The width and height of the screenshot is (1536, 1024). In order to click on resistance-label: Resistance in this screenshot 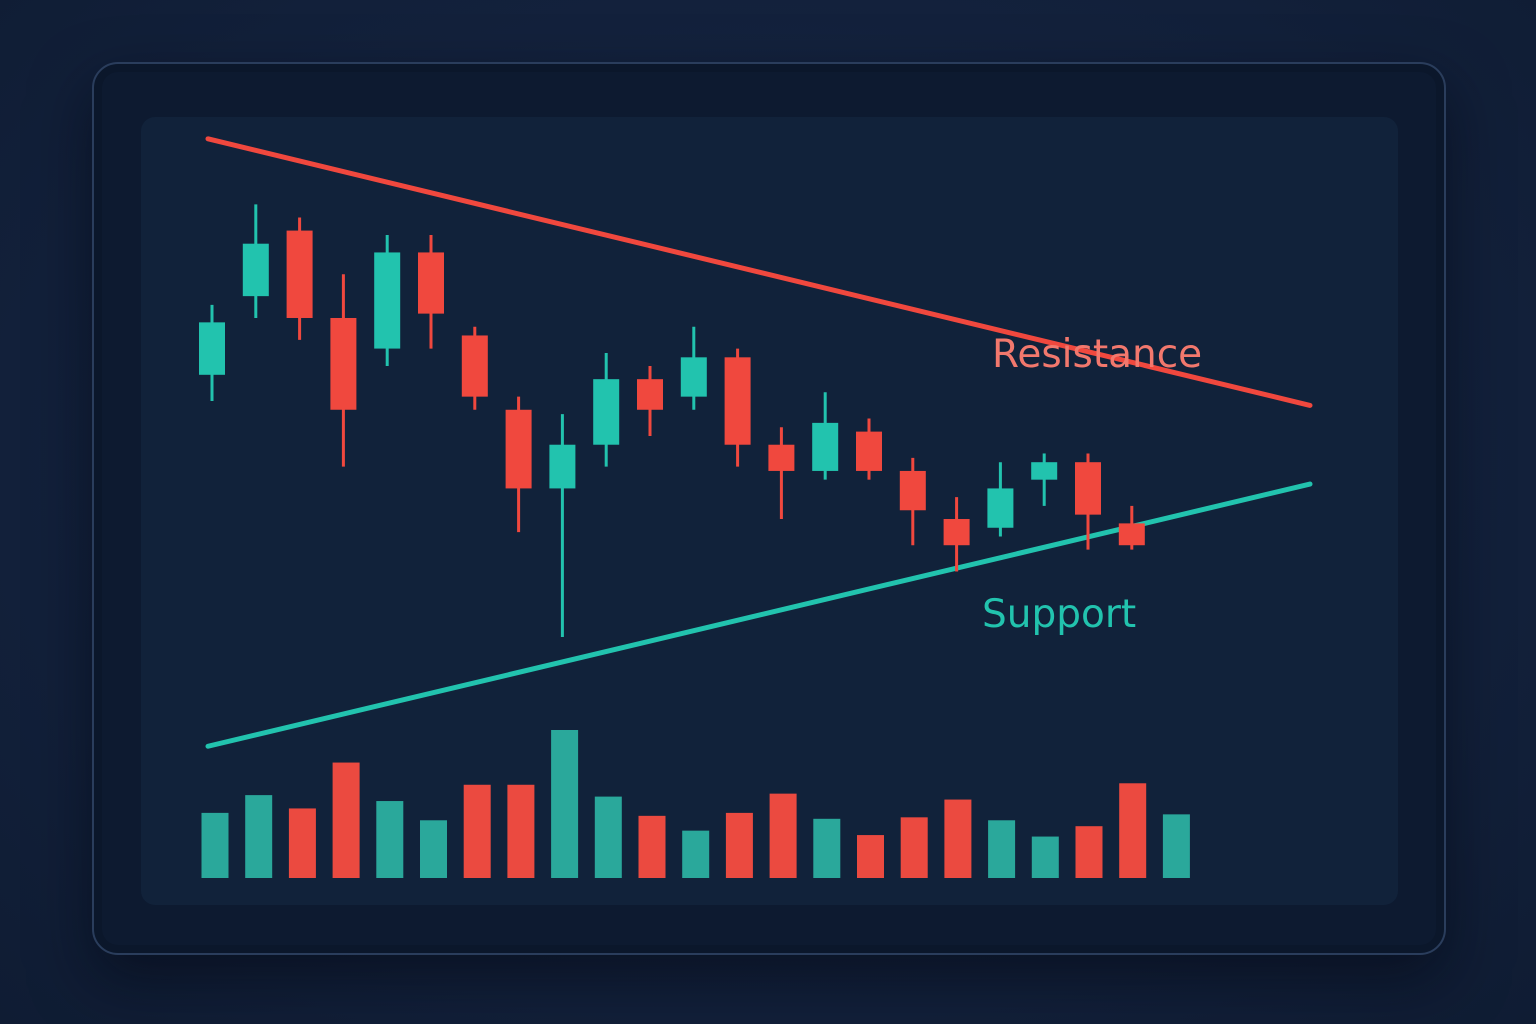, I will do `click(1097, 354)`.